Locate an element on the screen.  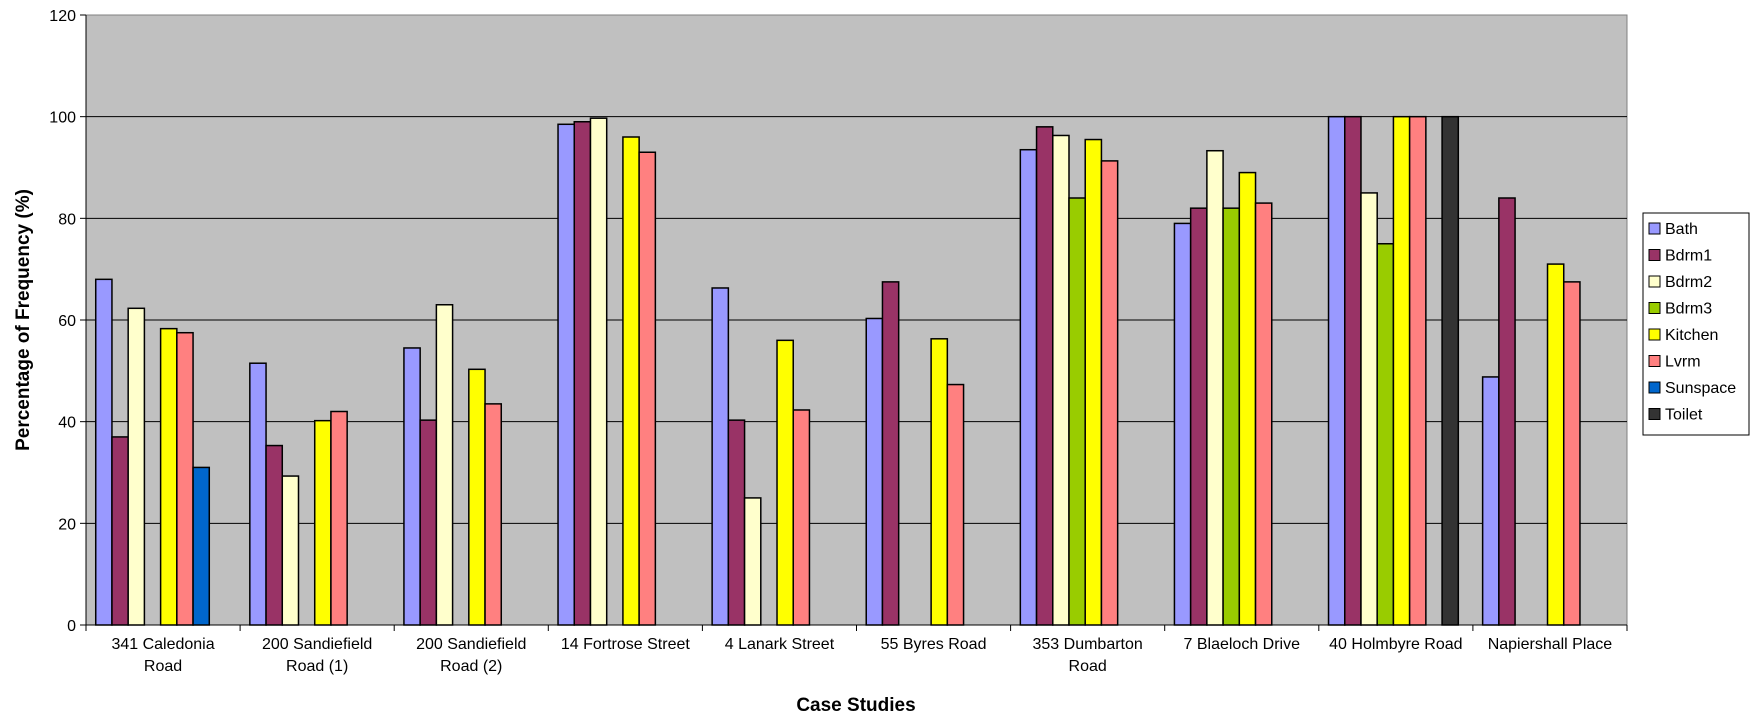
bar-toilet is located at coordinates (1450, 370).